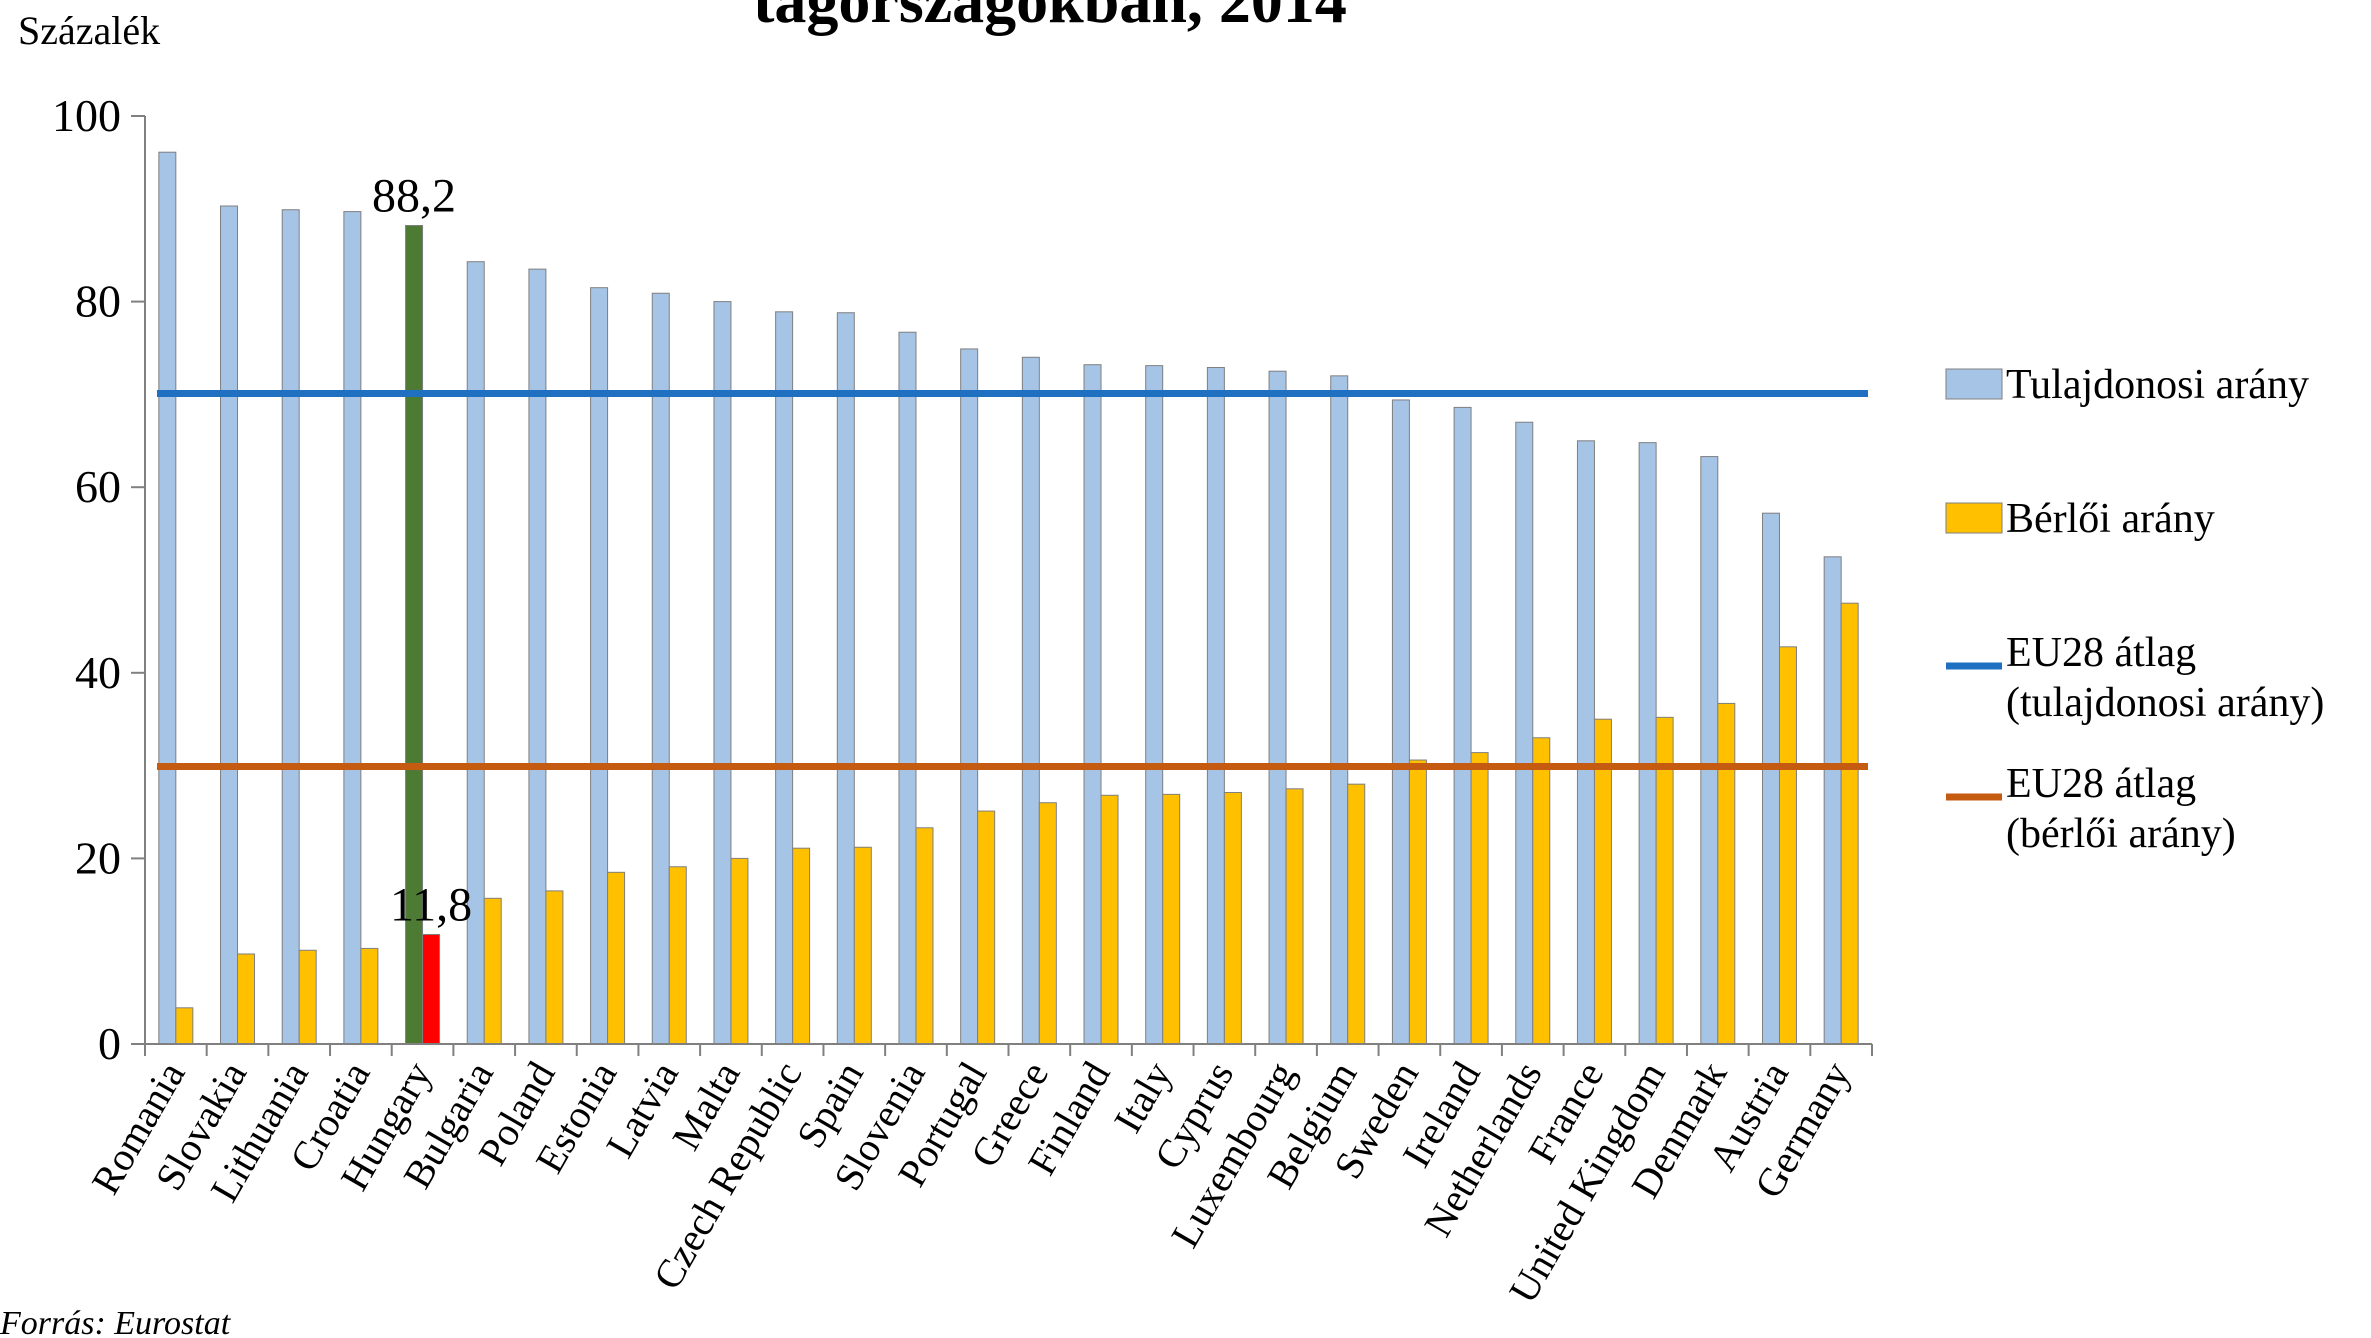 This screenshot has width=2371, height=1338. What do you see at coordinates (2165, 678) in the screenshot?
I see `legend-label-eu28-tlag-tulajdonosi-ar-ny: EU28 átlag (tulajdonosi arány)` at bounding box center [2165, 678].